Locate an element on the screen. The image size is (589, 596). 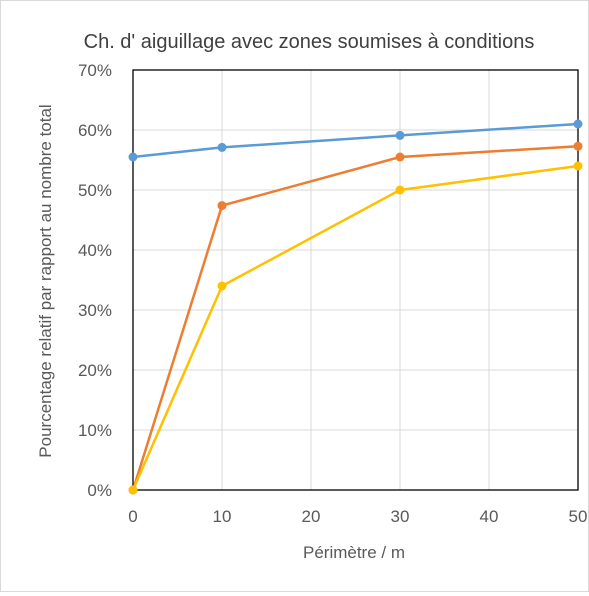
x-tick-label: 30 is located at coordinates (400, 516).